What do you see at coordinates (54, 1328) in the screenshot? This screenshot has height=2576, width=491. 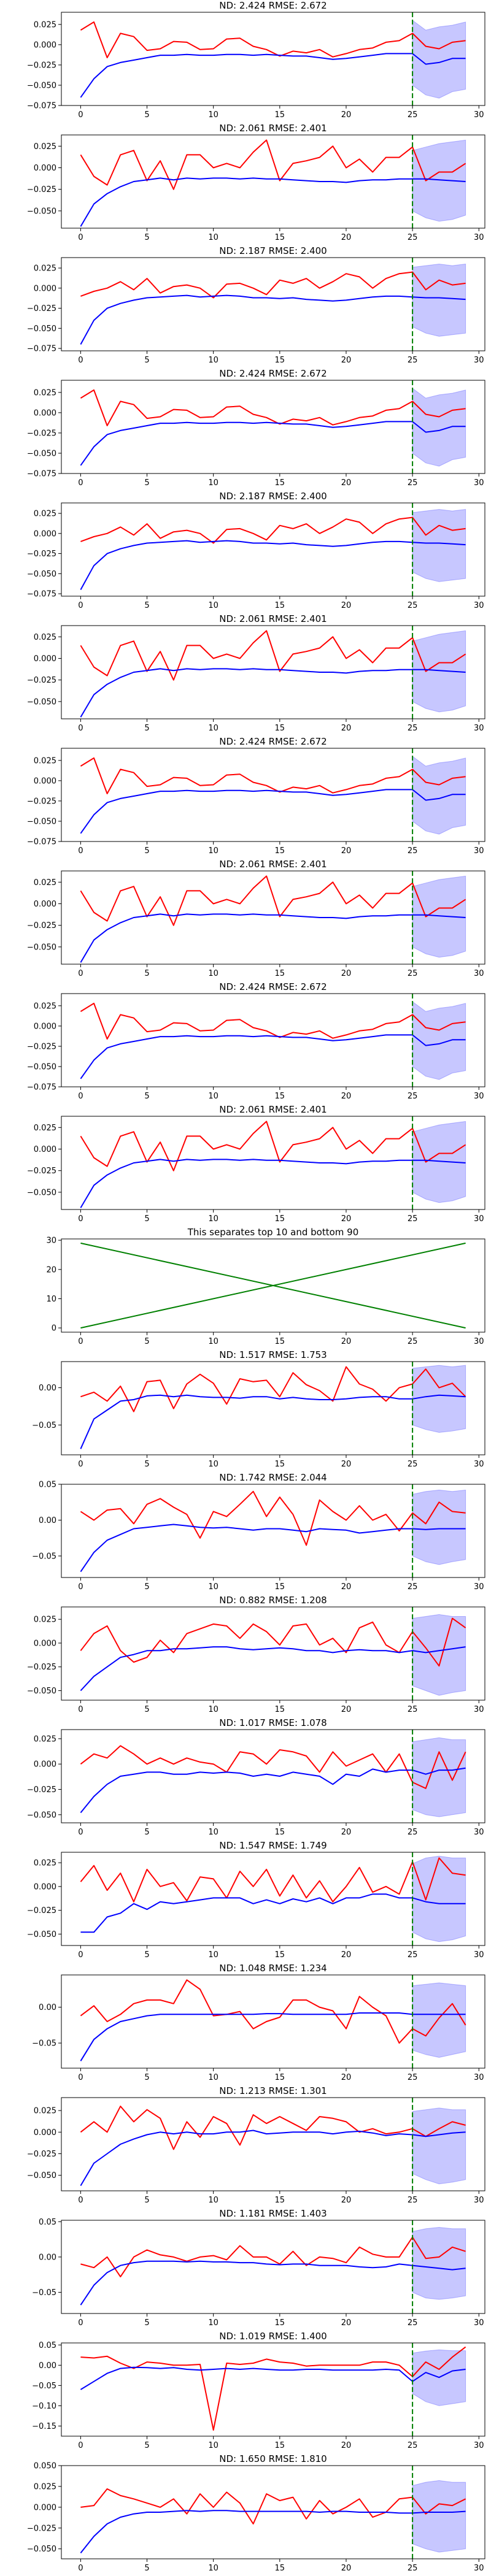 I see `y-tick-label: 0` at bounding box center [54, 1328].